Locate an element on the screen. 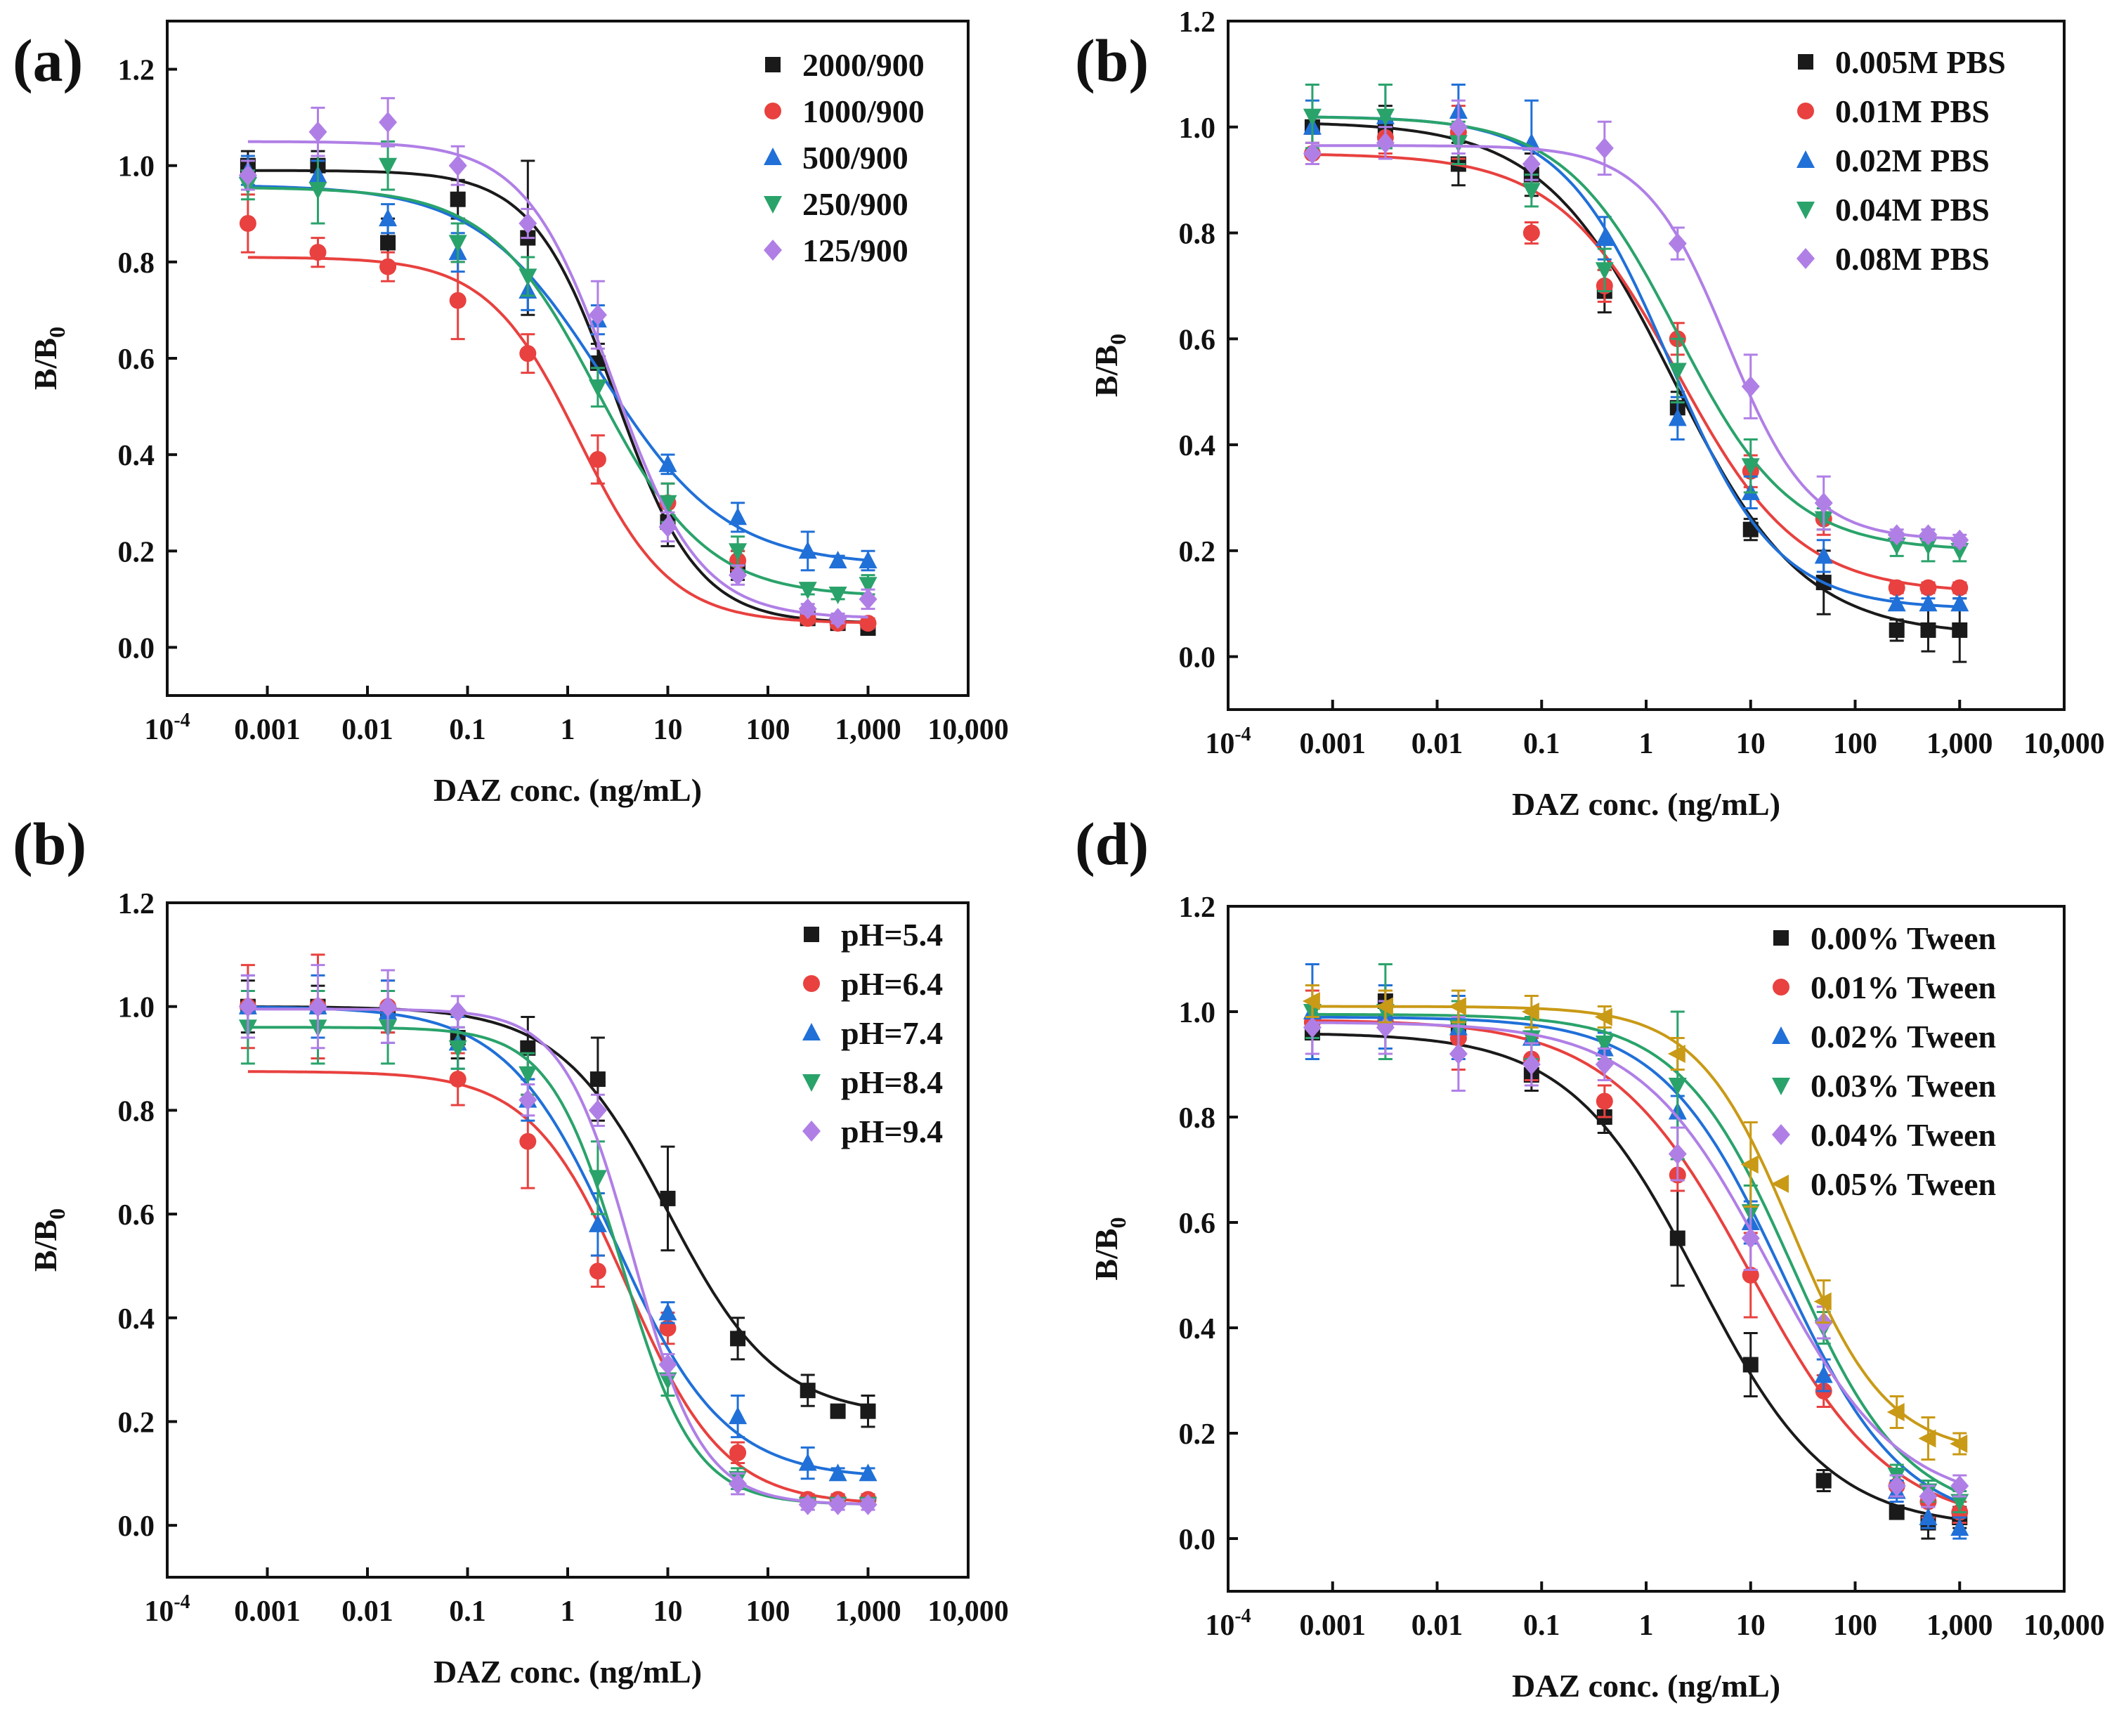  x-tick-label: 100 is located at coordinates (768, 730).